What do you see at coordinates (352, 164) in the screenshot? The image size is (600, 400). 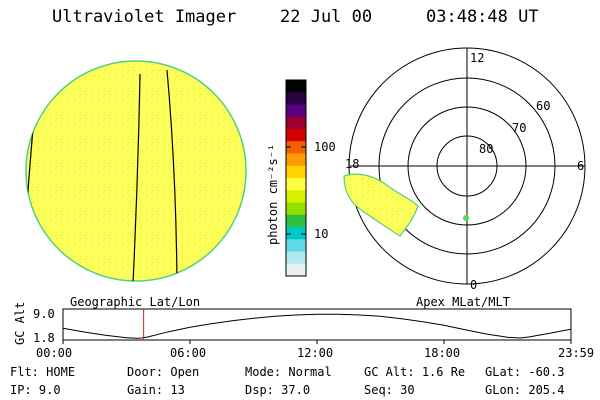 I see `mlt-label-18: 18` at bounding box center [352, 164].